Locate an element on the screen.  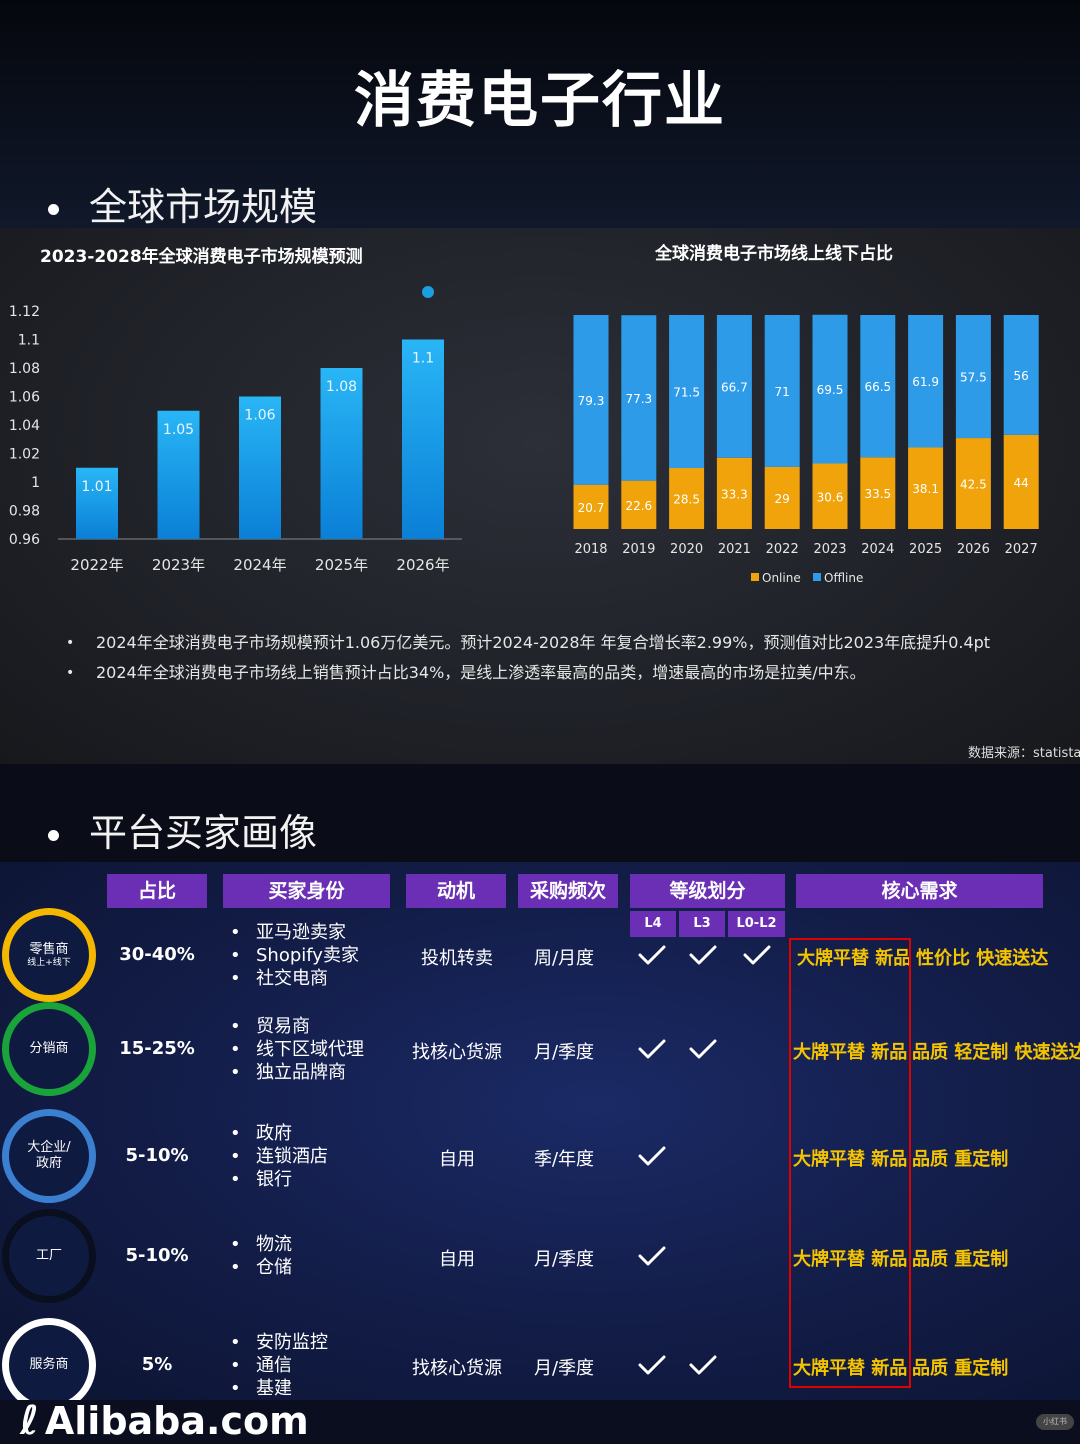
data-source: 数据来源：statista is located at coordinates (1024, 753).